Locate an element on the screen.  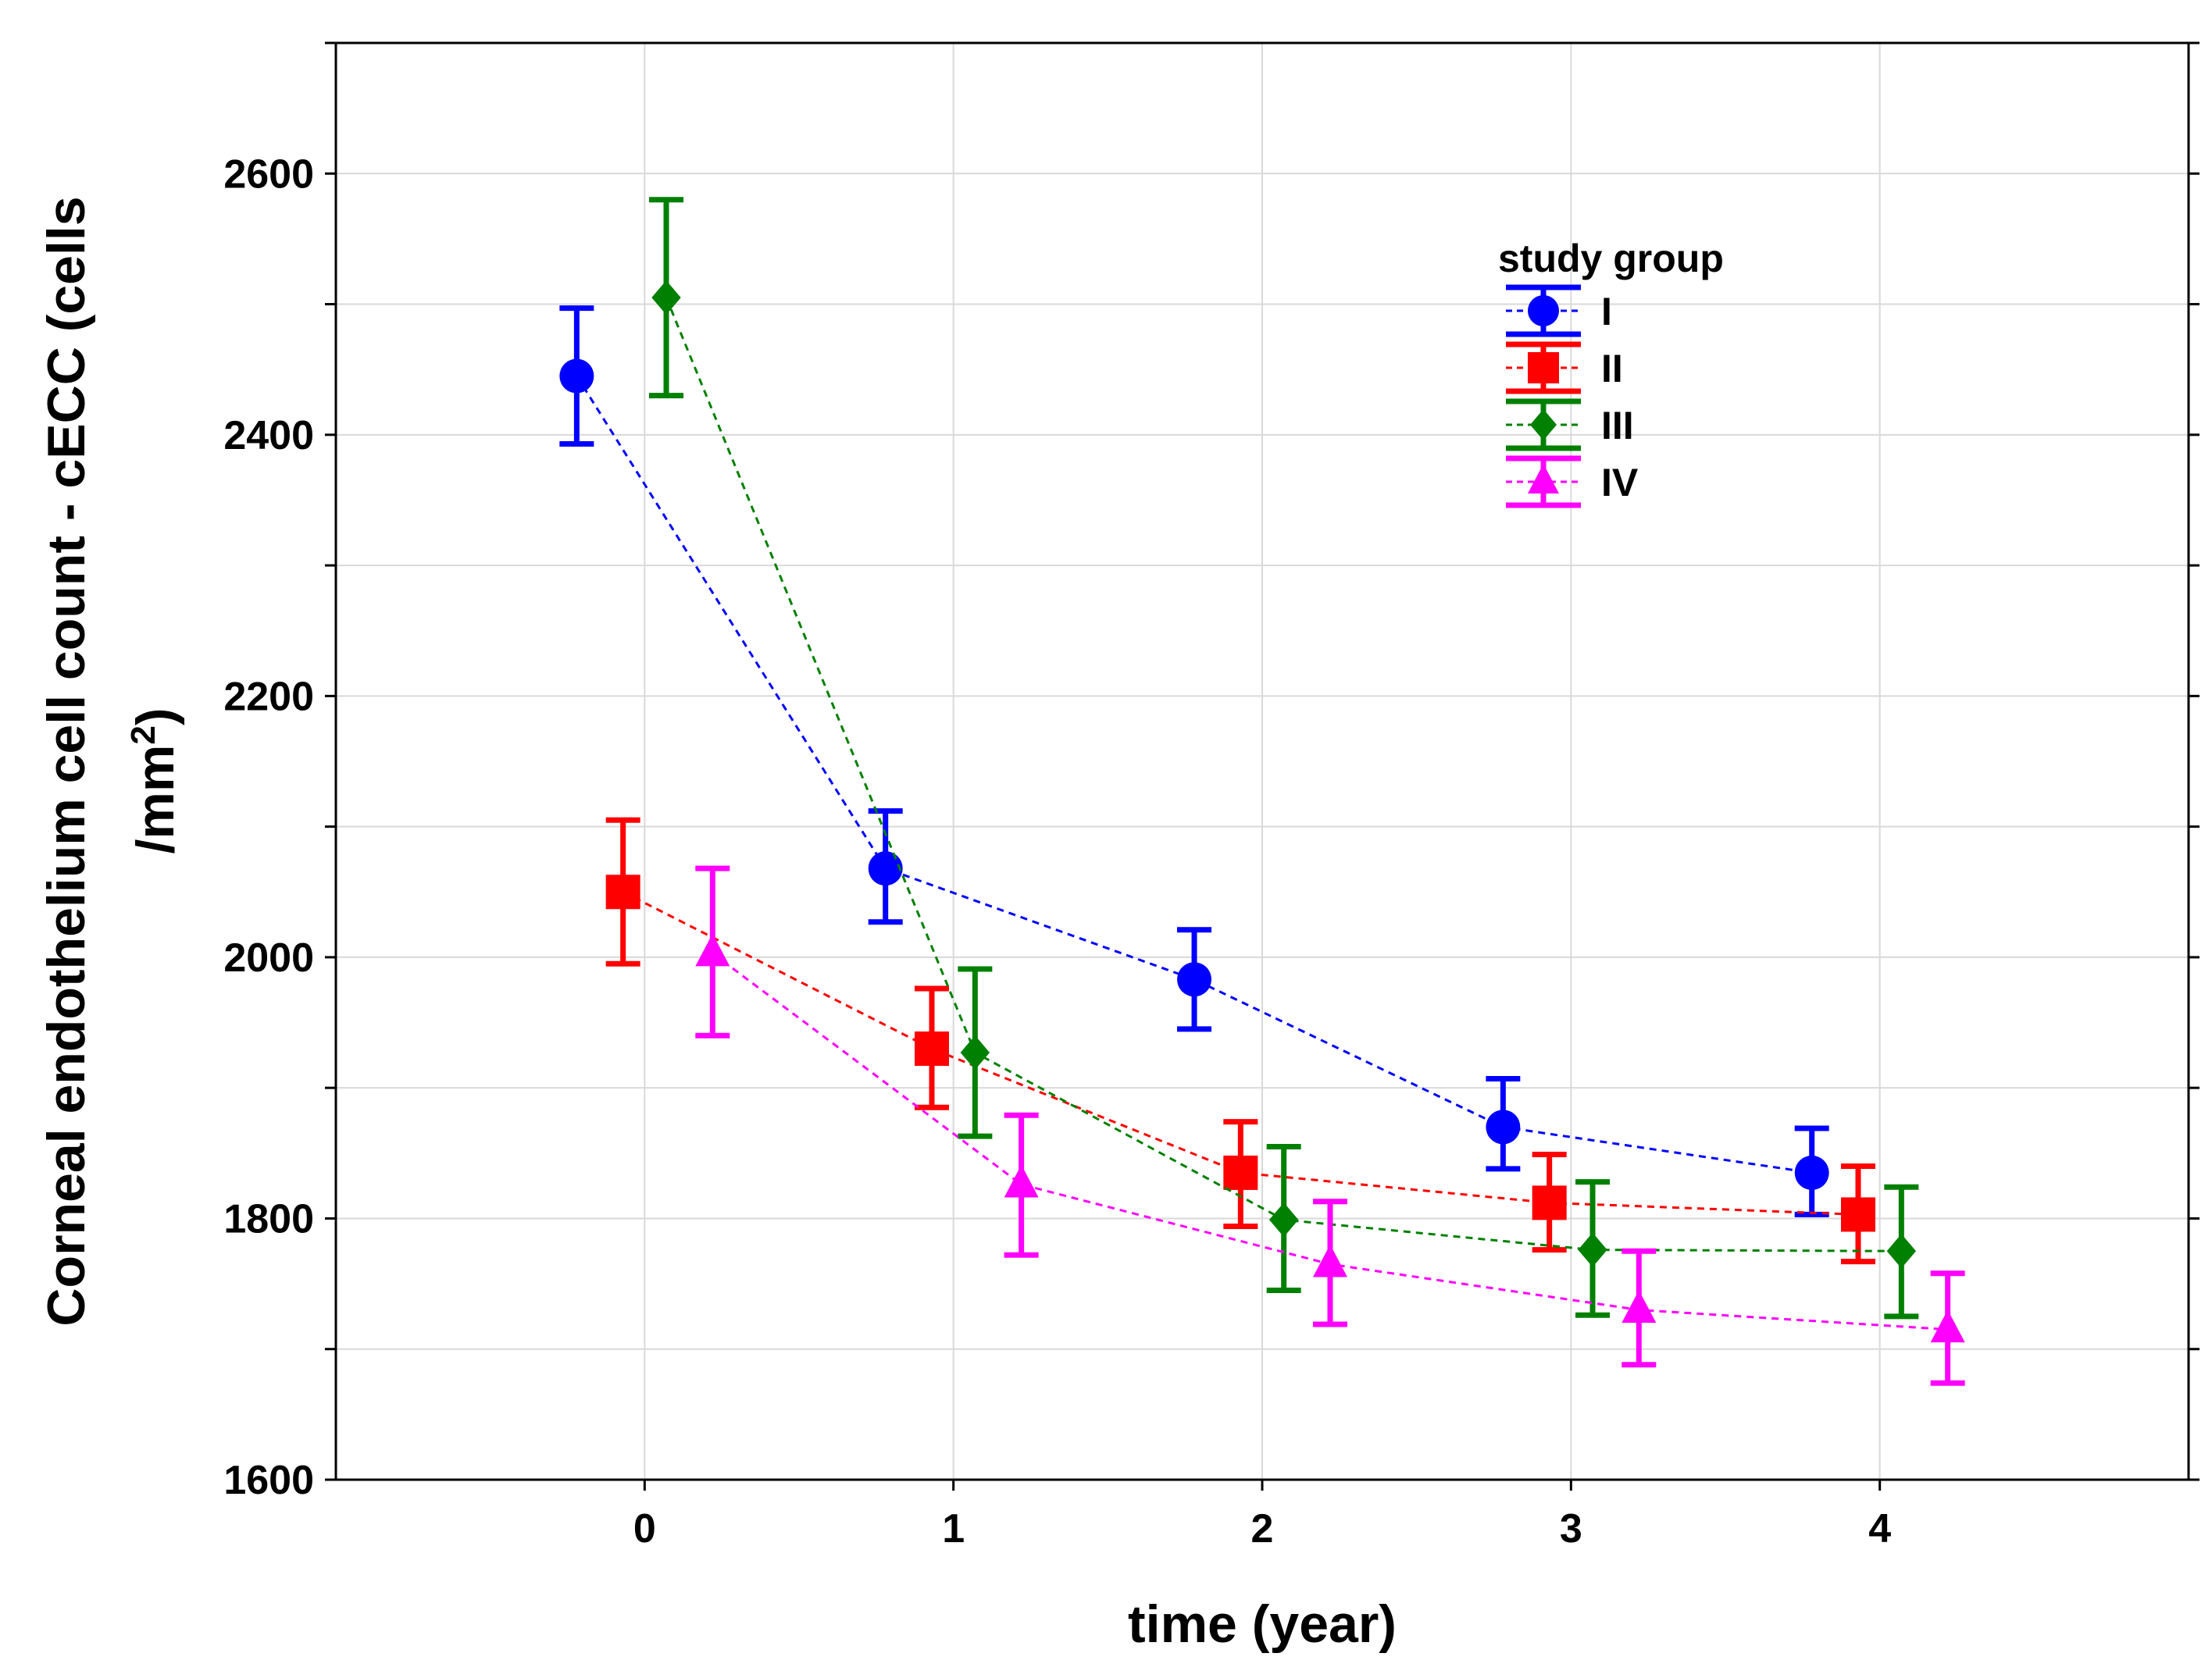
y-axis-title-superscript: 2 is located at coordinates (143, 734).